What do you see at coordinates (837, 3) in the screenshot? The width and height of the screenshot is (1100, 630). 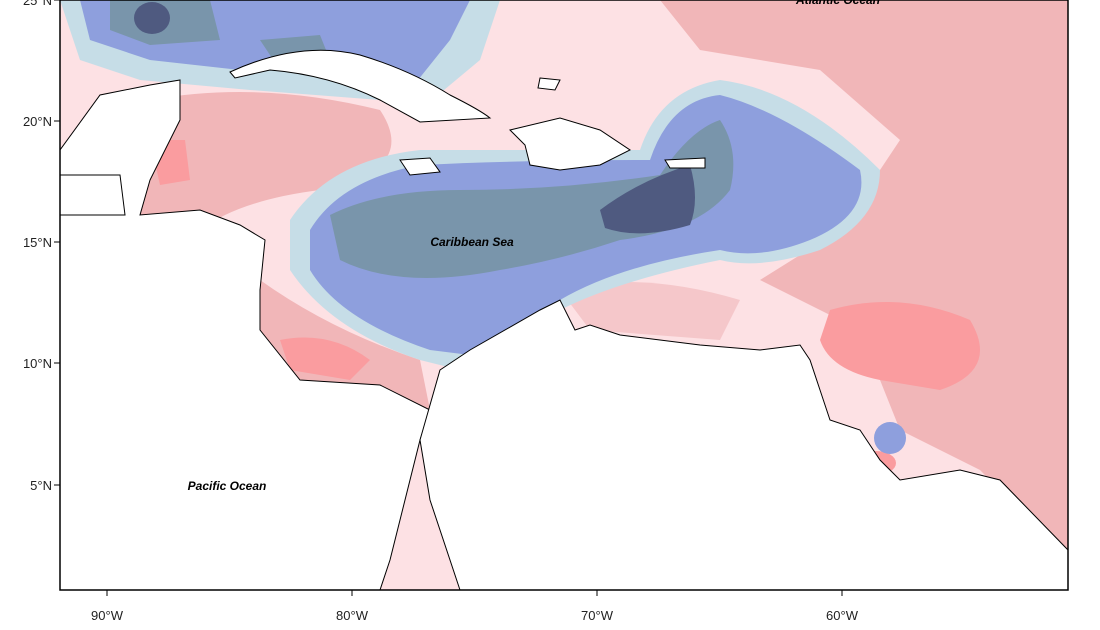 I see `place-label: Atlantic Ocean` at bounding box center [837, 3].